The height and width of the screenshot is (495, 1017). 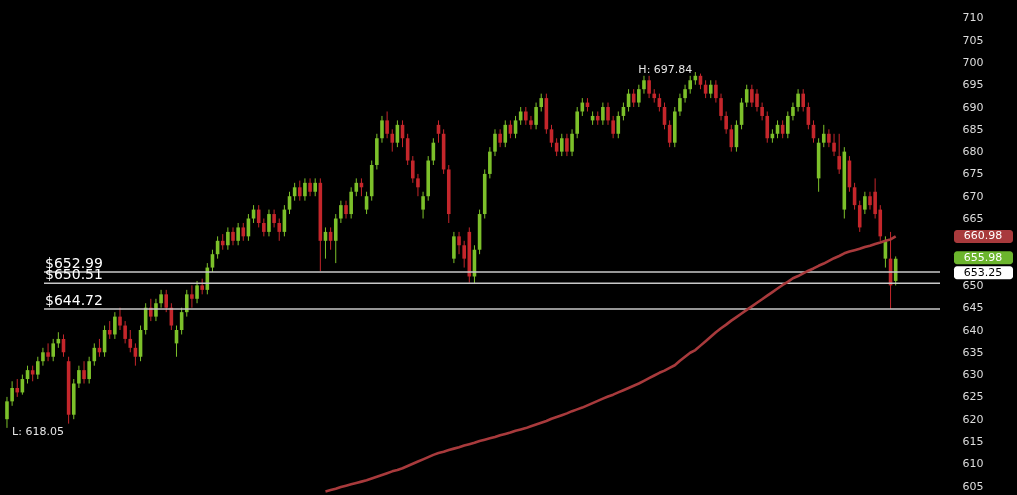 What do you see at coordinates (973, 352) in the screenshot?
I see `y-tick-label: 635` at bounding box center [973, 352].